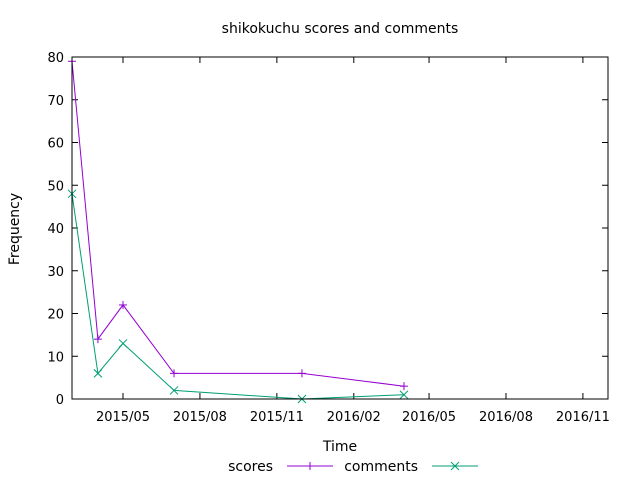 The width and height of the screenshot is (640, 480). Describe the element at coordinates (429, 417) in the screenshot. I see `x-tick-label: 2016/05` at that location.